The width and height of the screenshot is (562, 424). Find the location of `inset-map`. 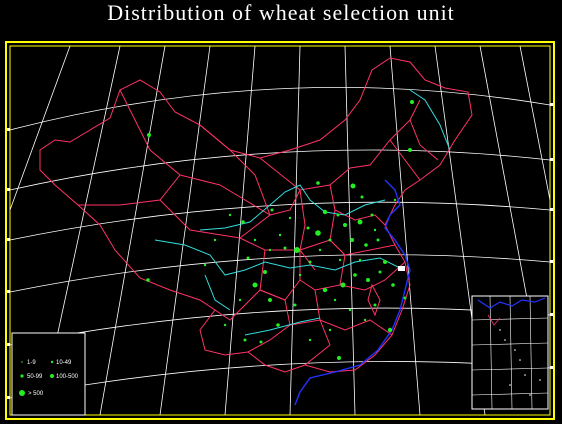

inset-map is located at coordinates (510, 352).